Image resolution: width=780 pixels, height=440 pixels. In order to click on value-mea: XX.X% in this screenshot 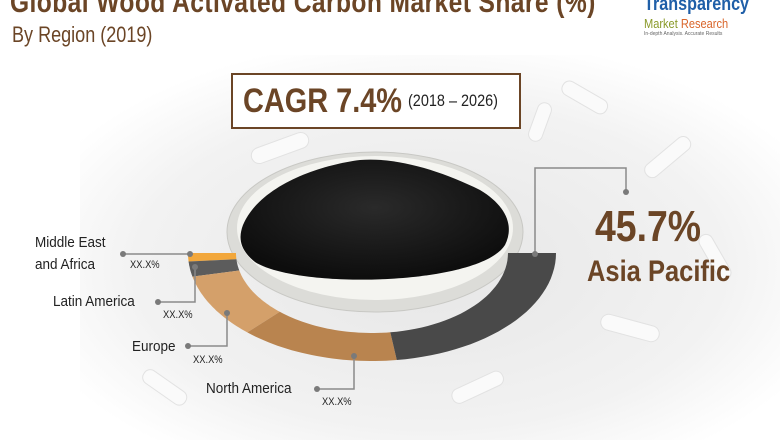, I will do `click(145, 265)`.